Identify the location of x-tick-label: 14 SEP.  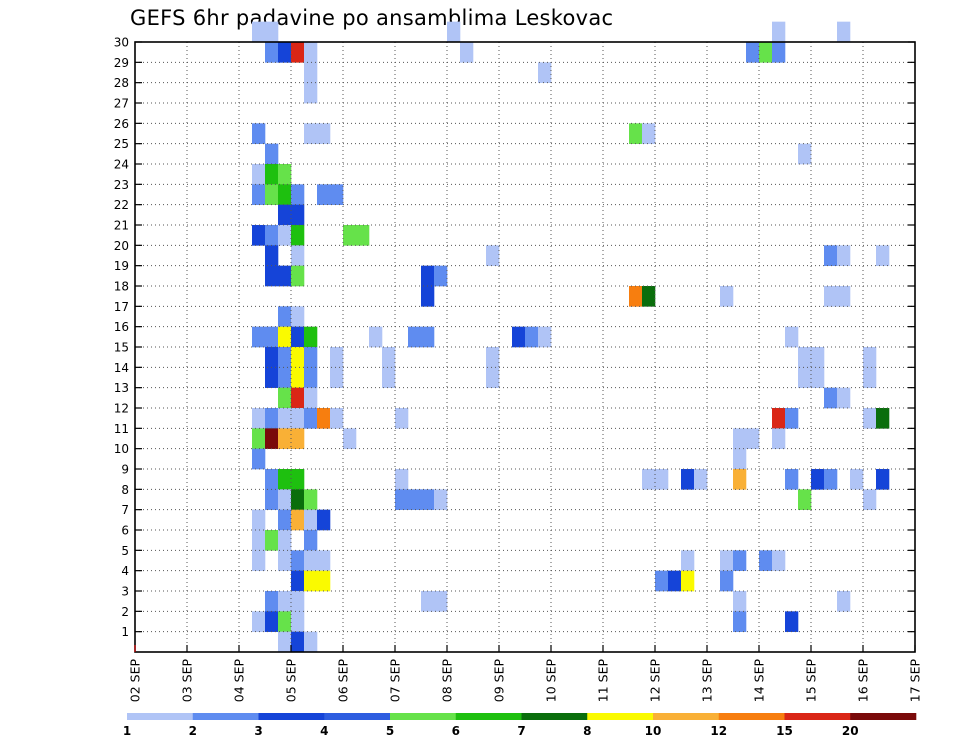
(759, 681).